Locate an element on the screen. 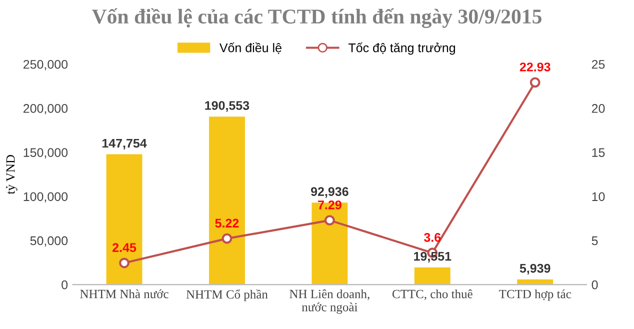 The image size is (634, 329). data-label: 190,553 is located at coordinates (227, 106).